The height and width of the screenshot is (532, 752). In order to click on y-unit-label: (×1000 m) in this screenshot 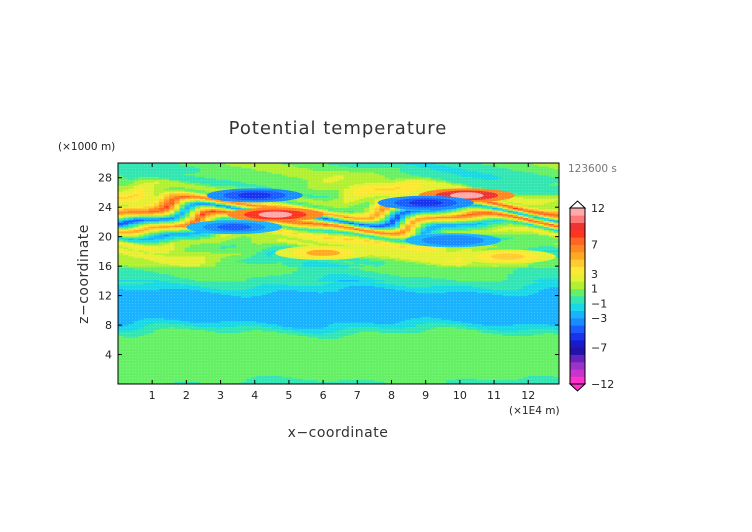, I will do `click(86, 147)`.